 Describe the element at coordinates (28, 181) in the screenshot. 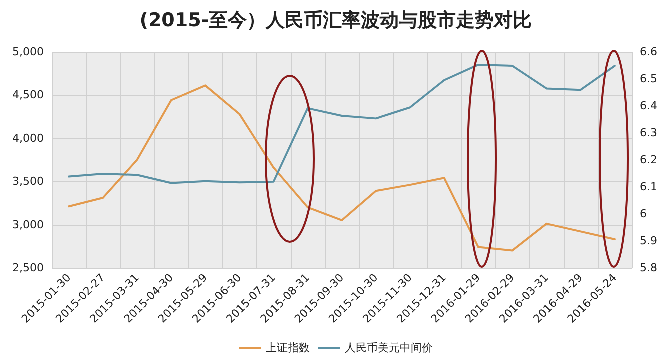

I see `y-tick-label: 3,500` at that location.